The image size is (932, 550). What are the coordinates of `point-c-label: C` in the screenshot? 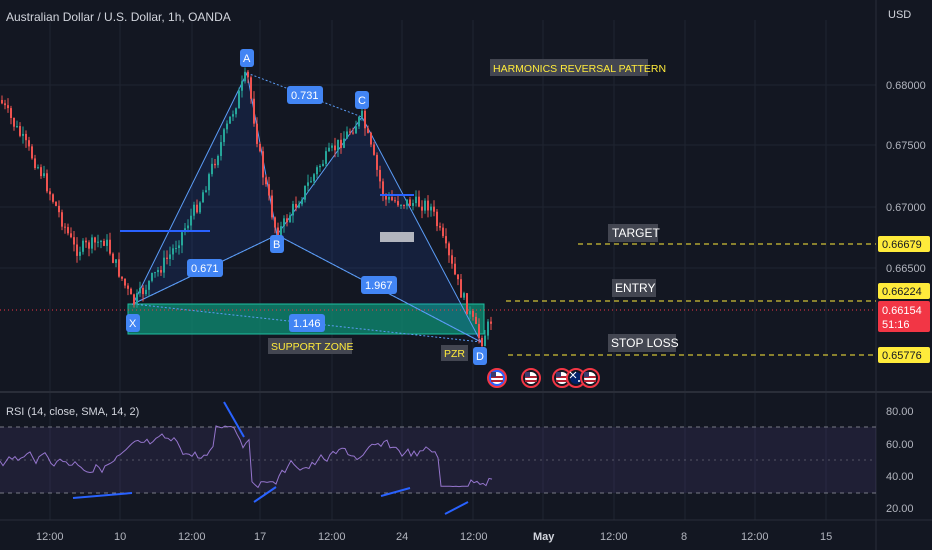 It's located at (362, 101).